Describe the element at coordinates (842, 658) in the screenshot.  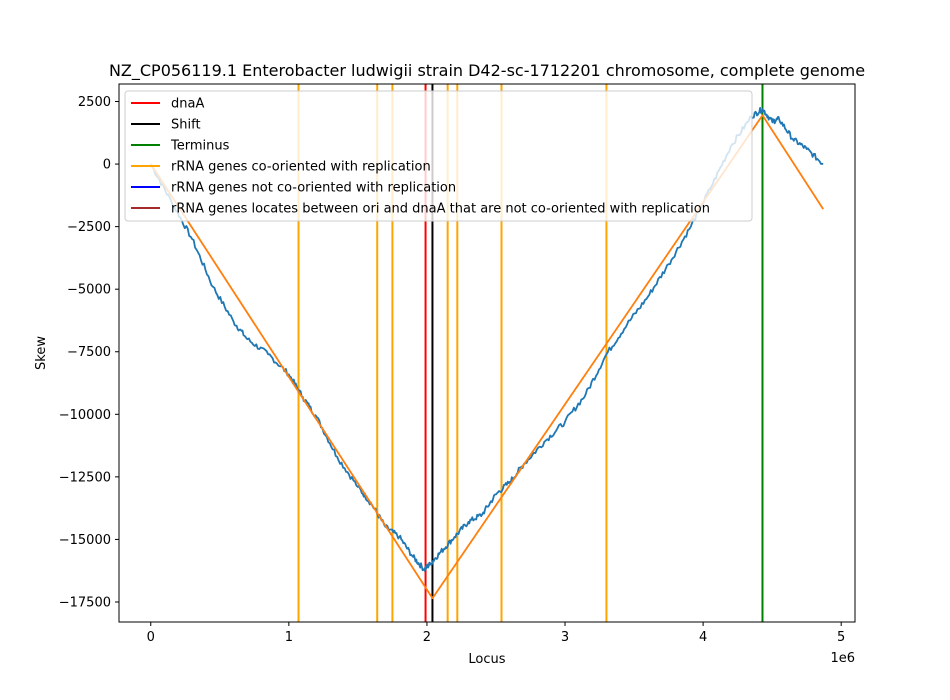
I see `x-axis-offset-label: 1e6` at that location.